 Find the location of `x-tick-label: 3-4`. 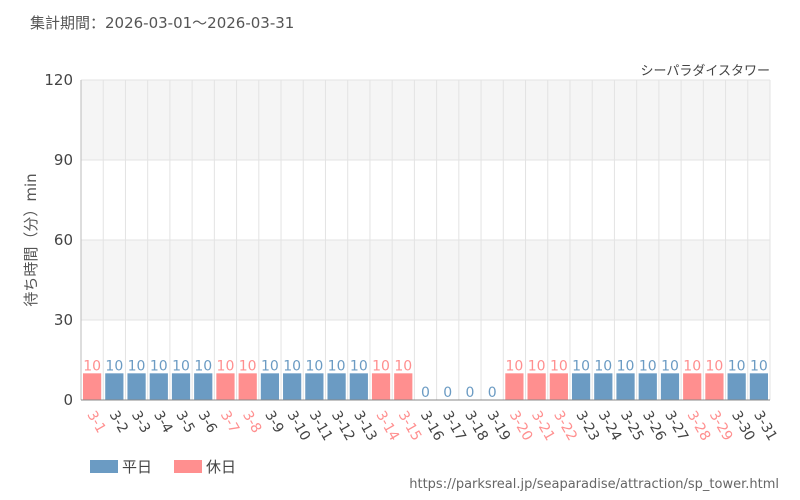

x-tick-label: 3-4 is located at coordinates (162, 422).